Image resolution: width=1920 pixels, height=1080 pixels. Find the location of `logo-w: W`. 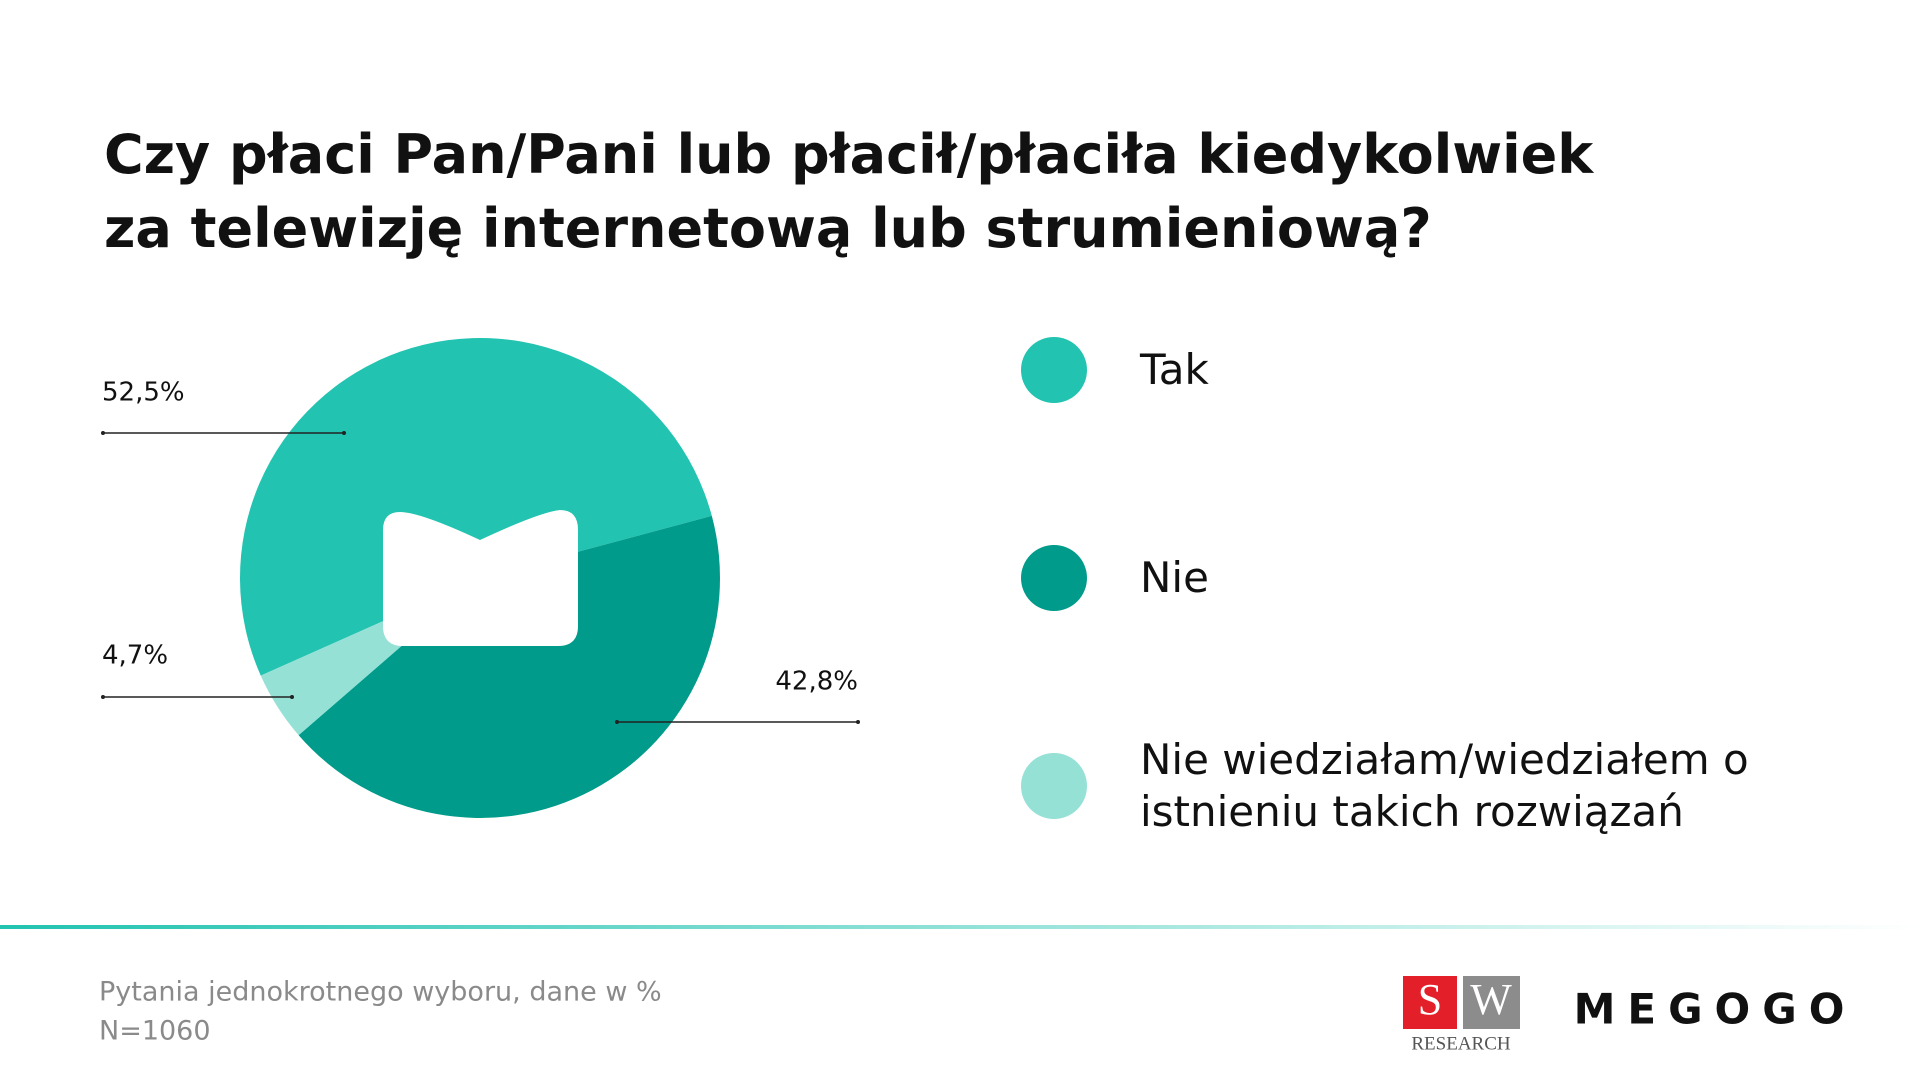

logo-w: W is located at coordinates (1491, 999).